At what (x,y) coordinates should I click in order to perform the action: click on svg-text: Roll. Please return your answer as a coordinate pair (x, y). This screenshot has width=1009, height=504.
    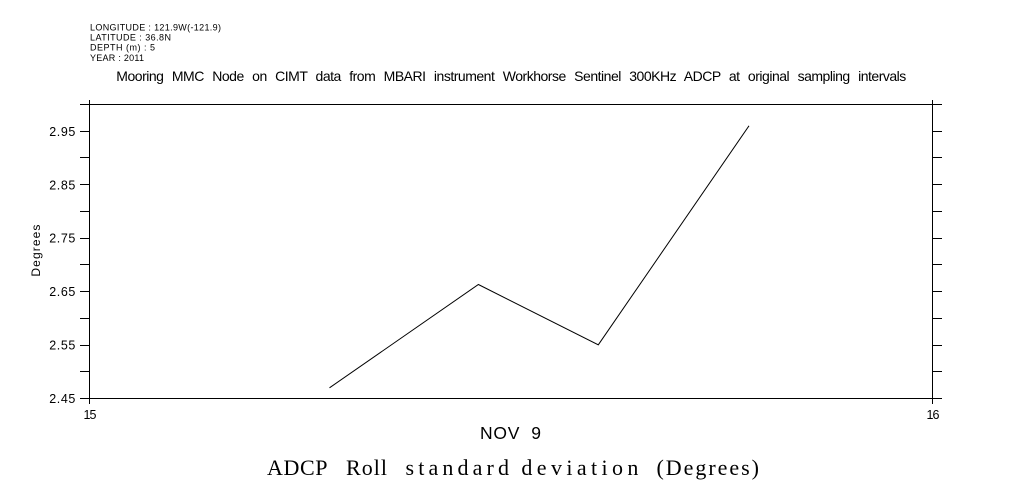
    Looking at the image, I should click on (366, 467).